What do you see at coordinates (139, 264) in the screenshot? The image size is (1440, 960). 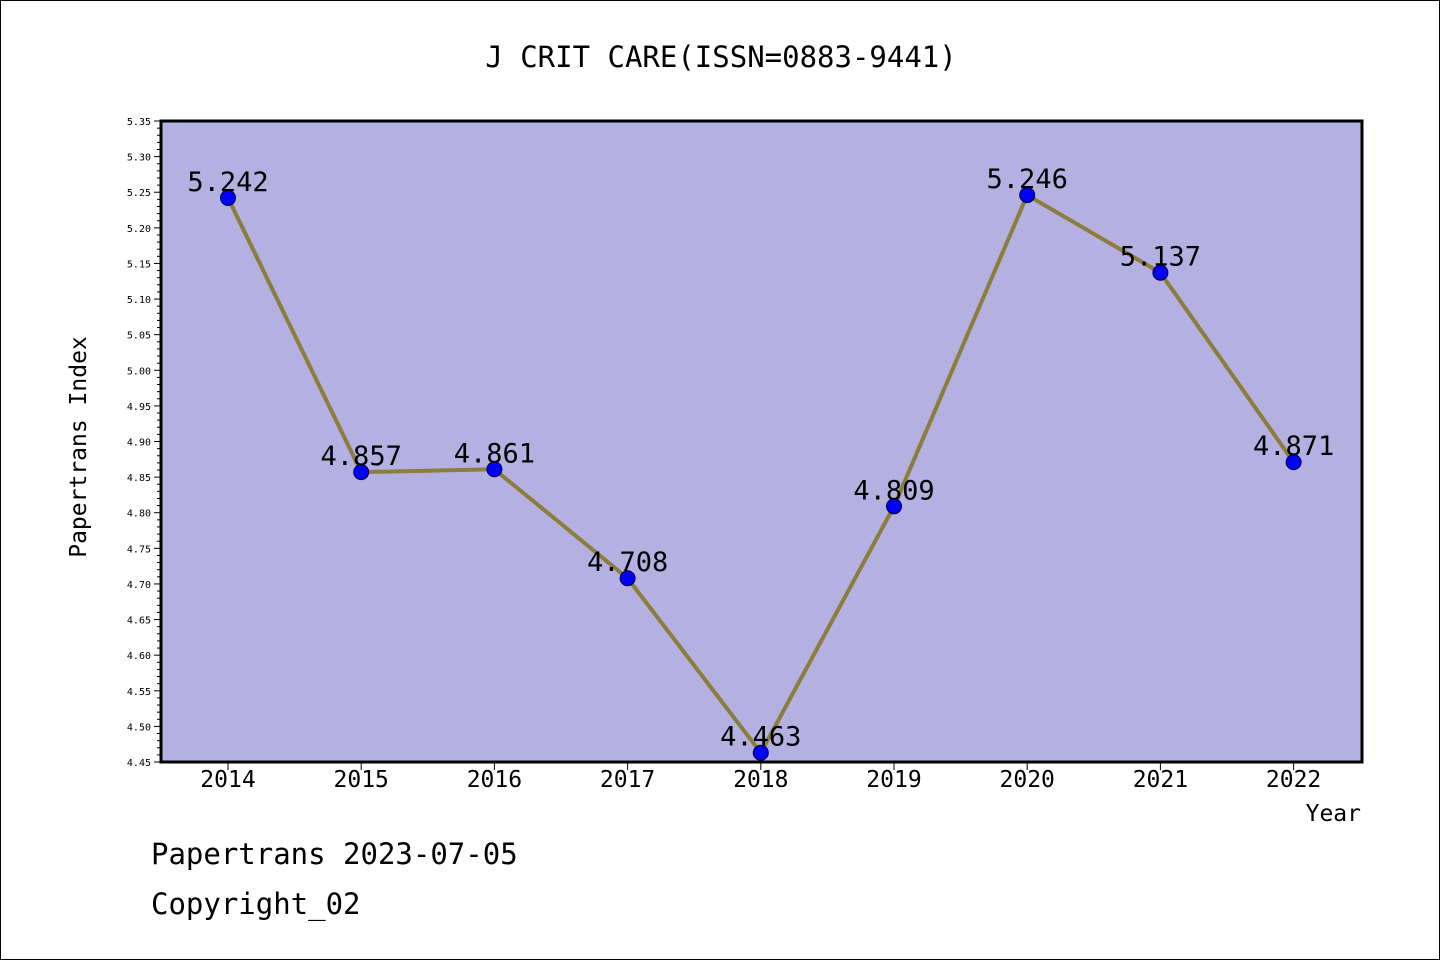 I see `y-tick-label: 5.15` at bounding box center [139, 264].